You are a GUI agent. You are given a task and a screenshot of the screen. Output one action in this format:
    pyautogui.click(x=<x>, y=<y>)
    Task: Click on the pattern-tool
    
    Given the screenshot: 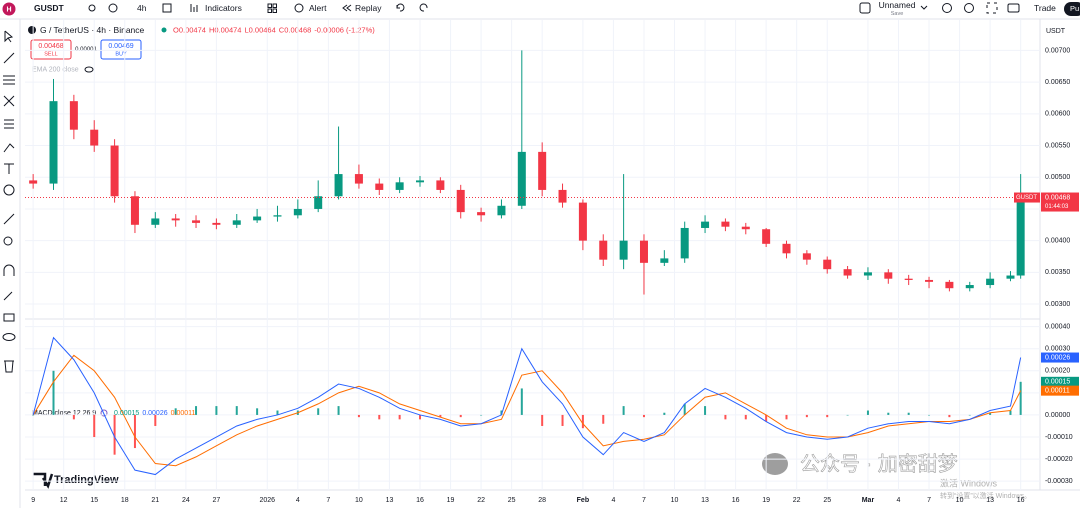 What is the action you would take?
    pyautogui.click(x=9, y=101)
    